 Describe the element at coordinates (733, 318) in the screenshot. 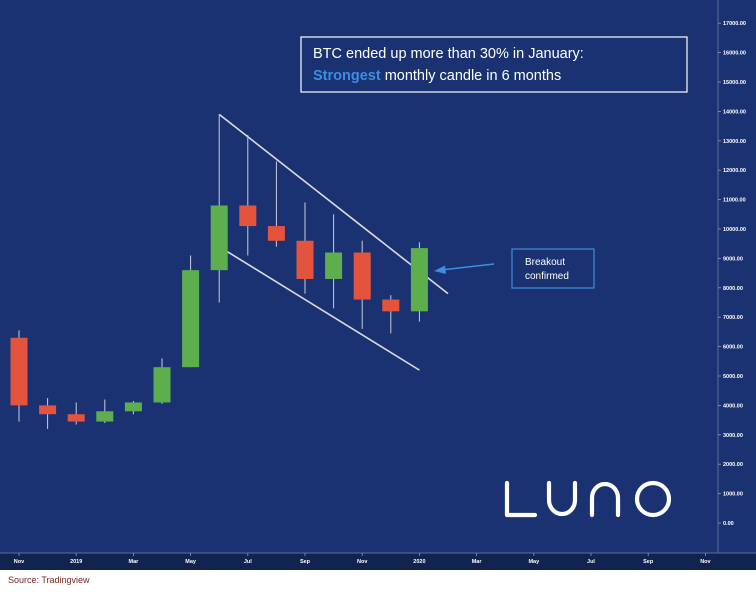

I see `y-tick-label: 7000.00` at that location.